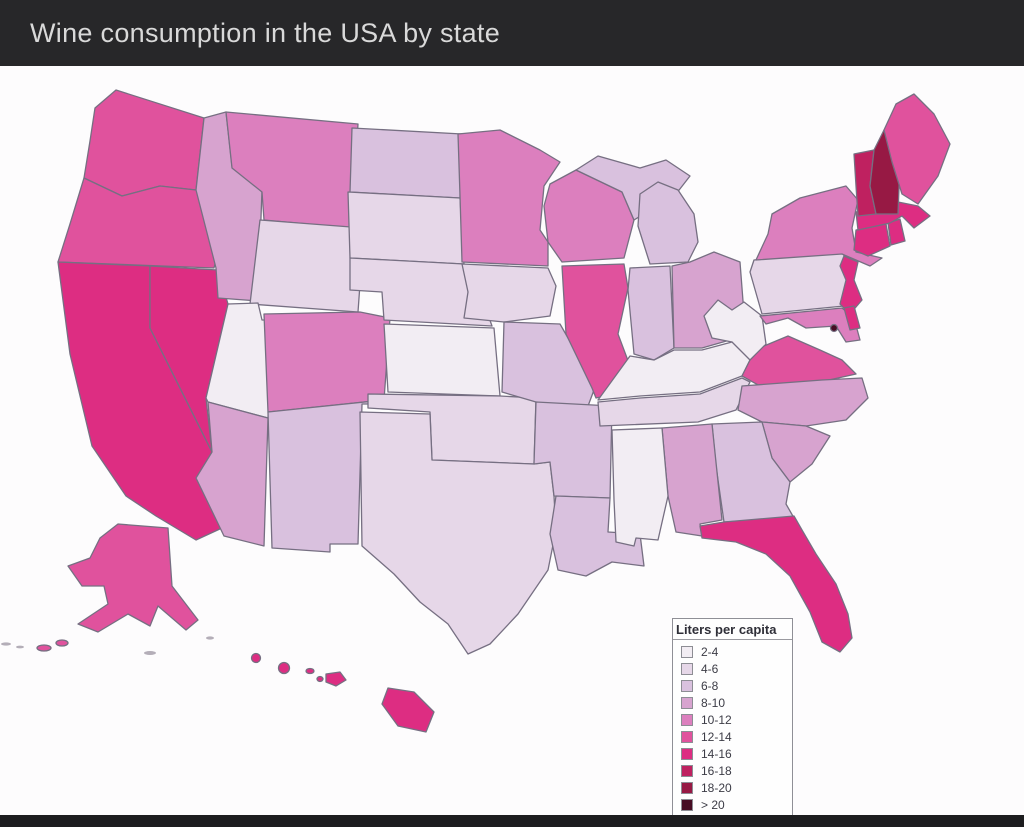  I want to click on legend-label: 6-8, so click(710, 685).